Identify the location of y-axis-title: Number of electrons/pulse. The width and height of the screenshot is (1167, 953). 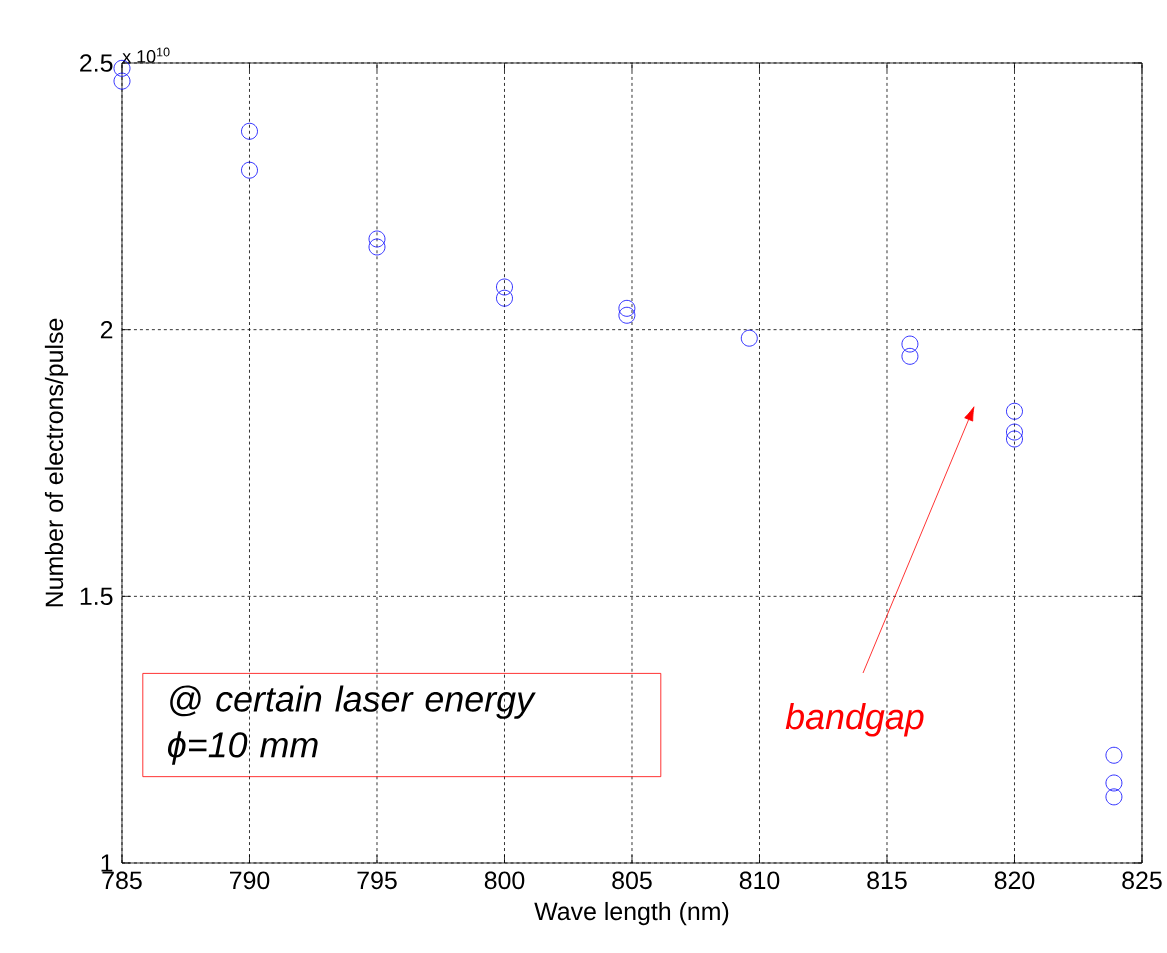
(56, 462).